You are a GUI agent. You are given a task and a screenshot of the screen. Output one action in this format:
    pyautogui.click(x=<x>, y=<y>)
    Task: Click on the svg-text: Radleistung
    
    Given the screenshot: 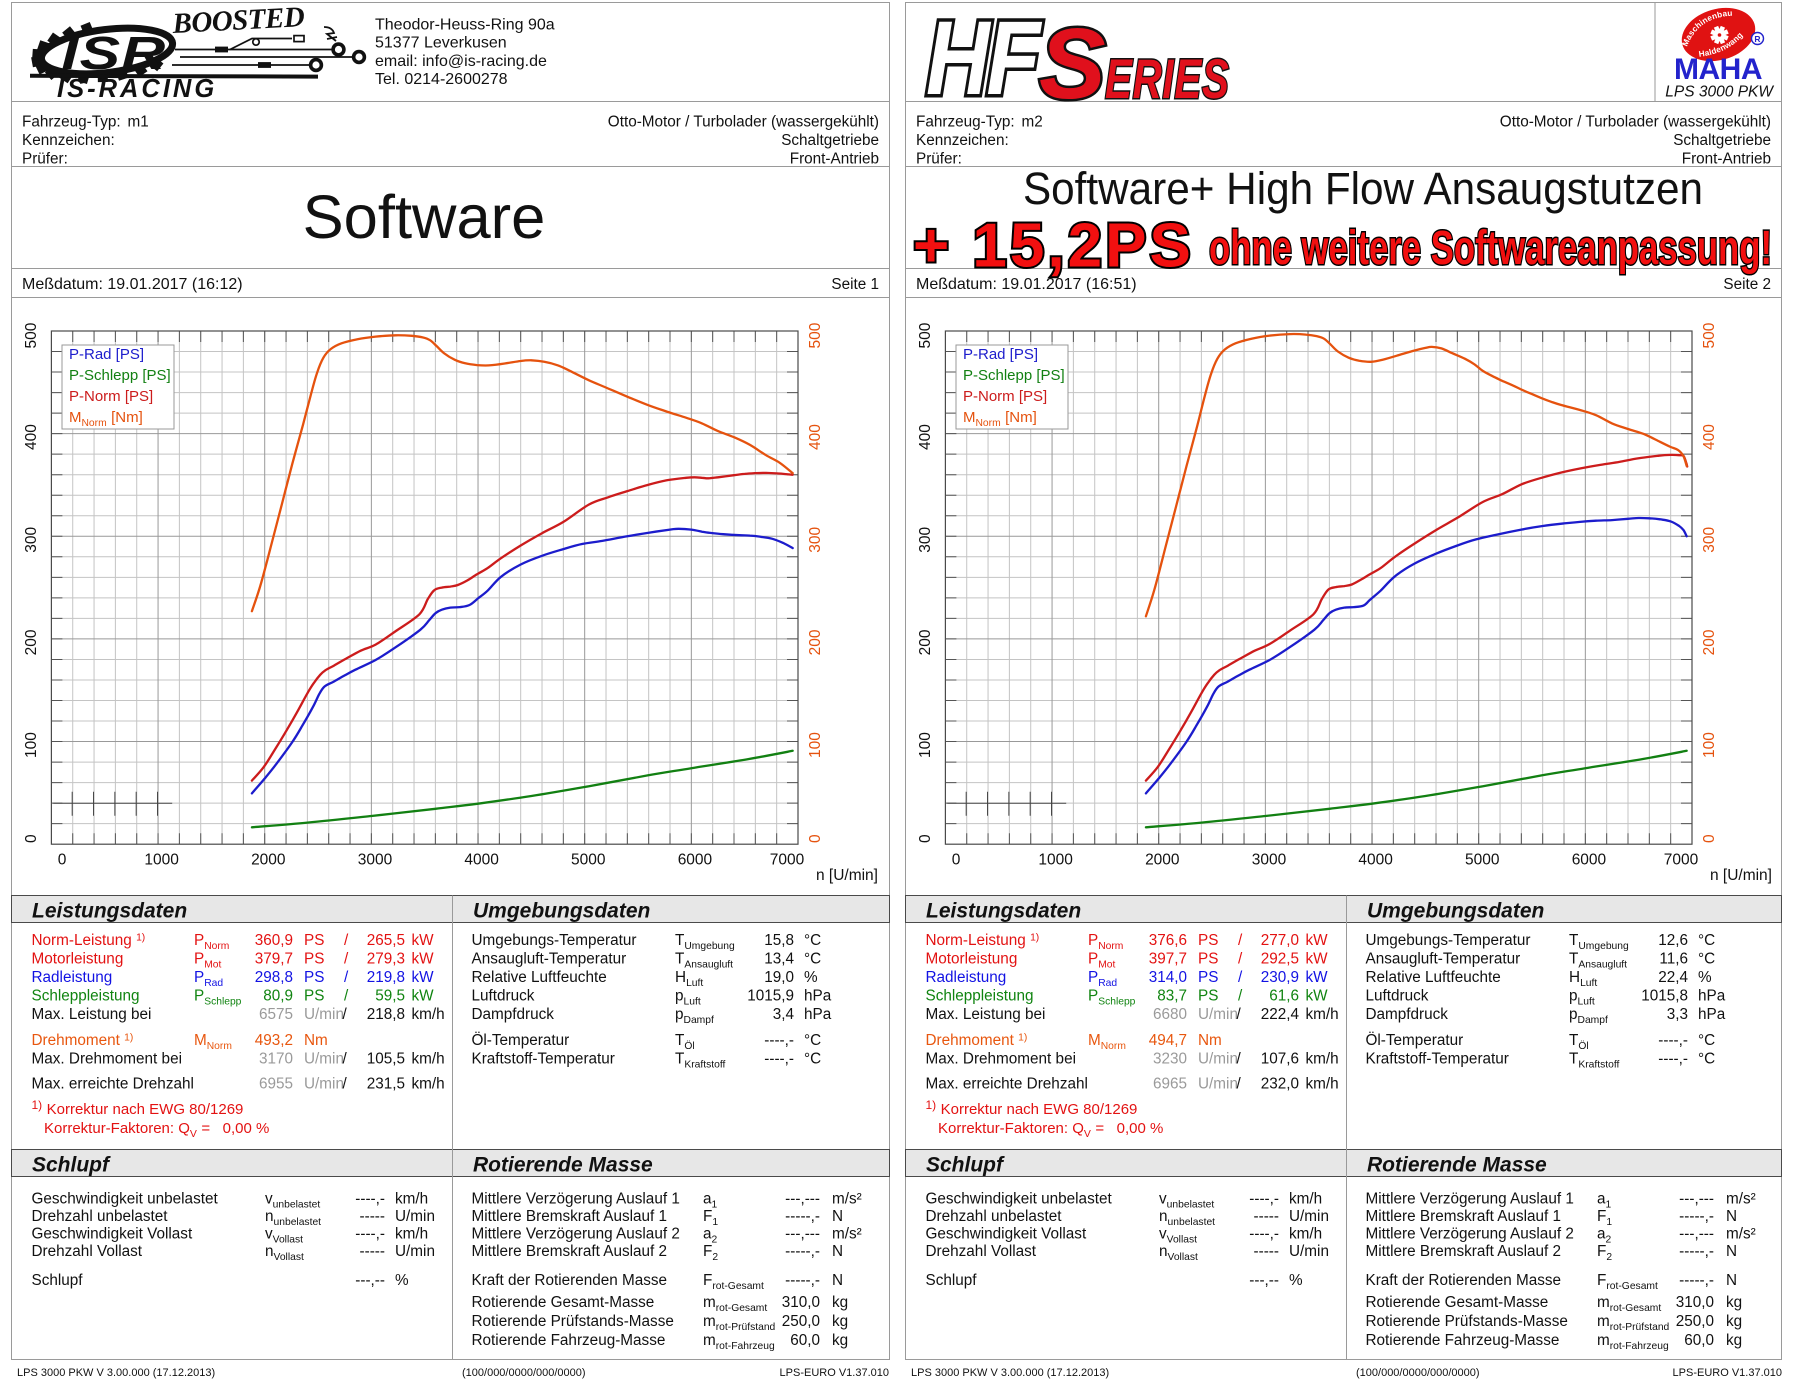 What is the action you would take?
    pyautogui.click(x=72, y=977)
    